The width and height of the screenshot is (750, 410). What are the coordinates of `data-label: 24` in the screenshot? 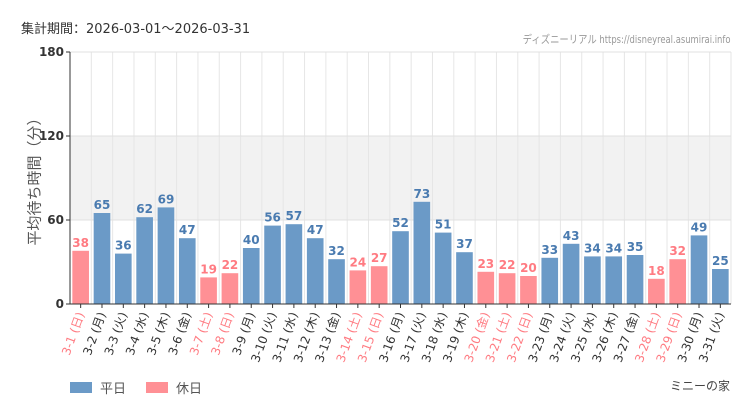 It's located at (358, 262).